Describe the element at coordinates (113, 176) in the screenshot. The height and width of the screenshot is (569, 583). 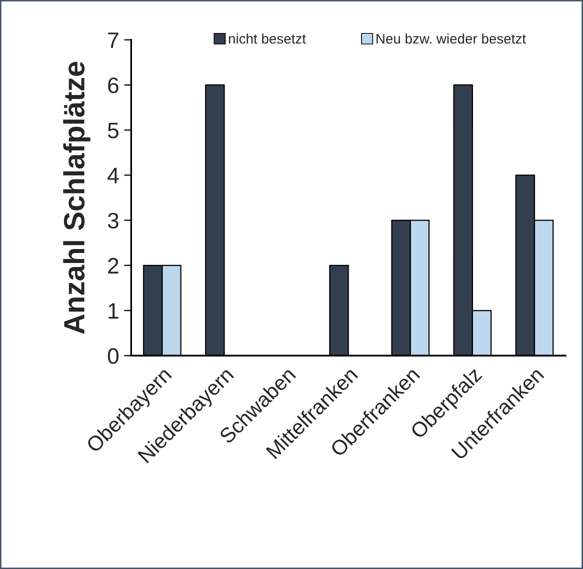
I see `y-tick-label: 4` at that location.